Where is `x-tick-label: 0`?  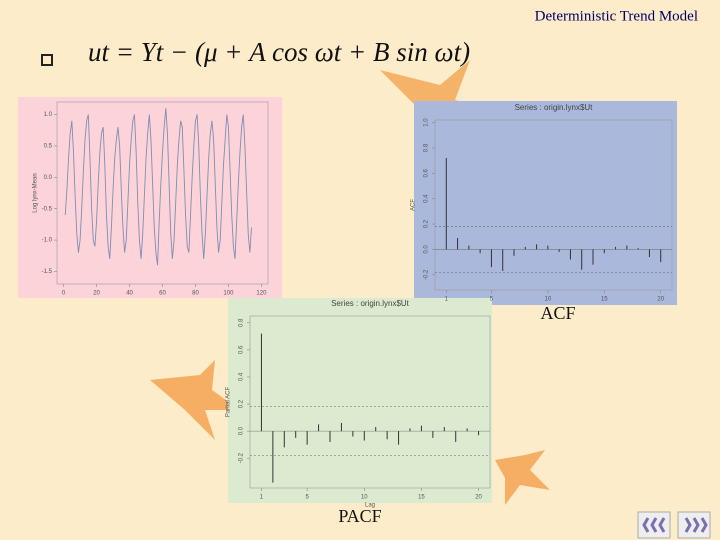
x-tick-label: 0 is located at coordinates (64, 294).